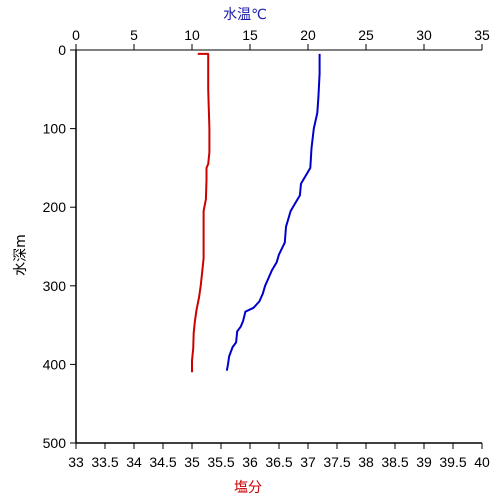 This screenshot has height=500, width=500. Describe the element at coordinates (308, 462) in the screenshot. I see `bottom-tick-label: 37` at that location.